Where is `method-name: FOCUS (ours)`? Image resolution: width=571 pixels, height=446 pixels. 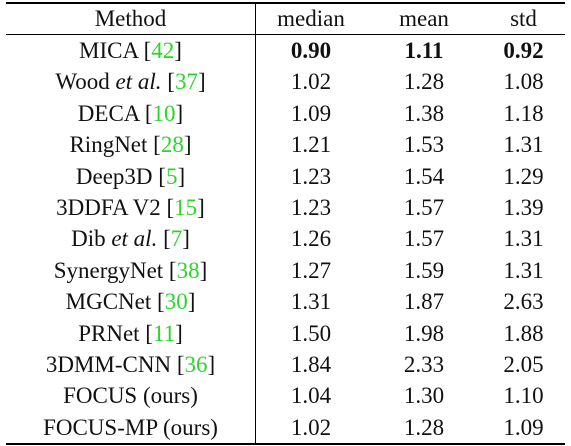
method-name: FOCUS (ours) is located at coordinates (130, 396).